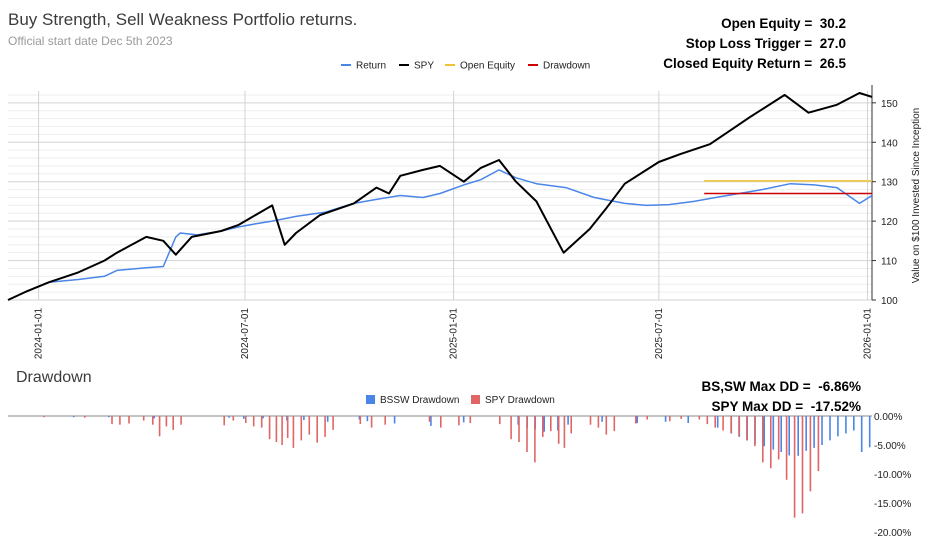  I want to click on legend-label: Open Equity, so click(487, 66).